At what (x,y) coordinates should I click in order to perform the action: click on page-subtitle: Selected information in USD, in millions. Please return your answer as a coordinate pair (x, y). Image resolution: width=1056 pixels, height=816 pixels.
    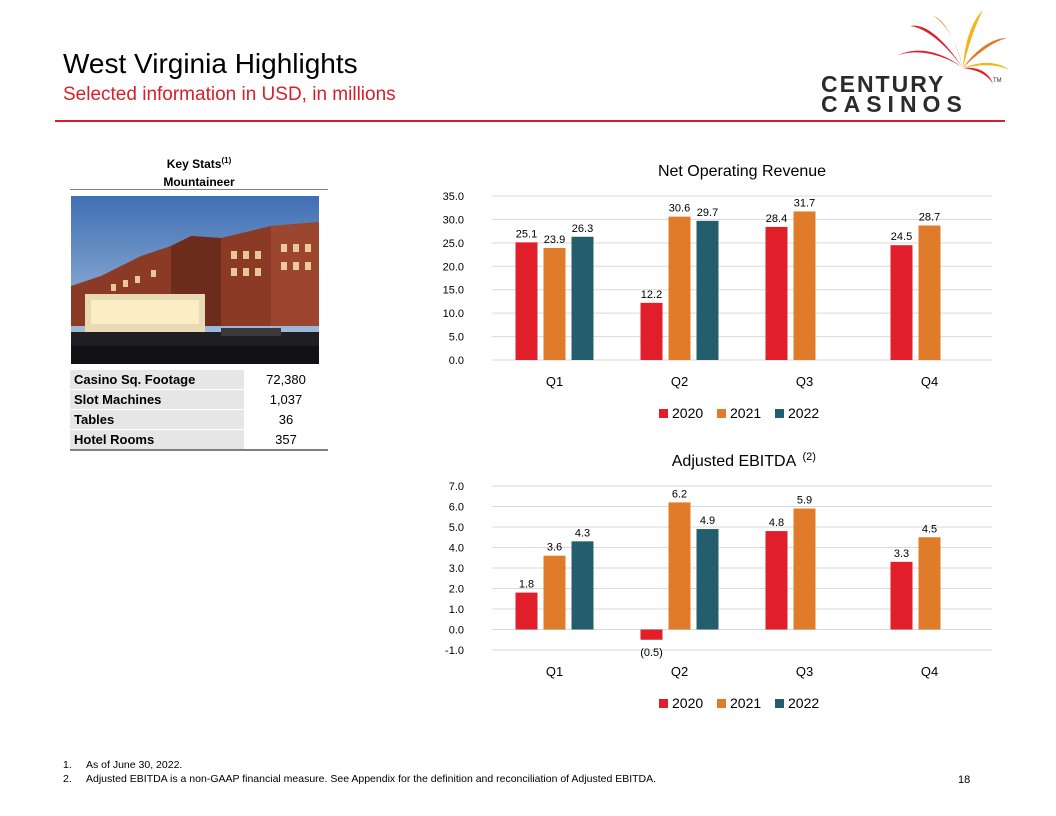
    Looking at the image, I should click on (229, 94).